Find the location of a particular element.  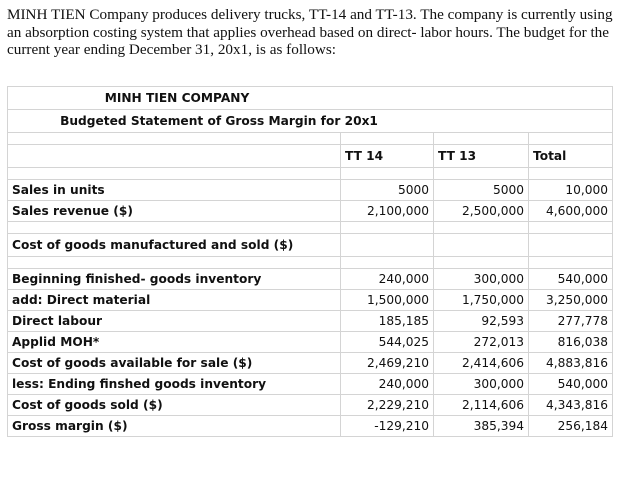

table-row-direct-labour: Direct labour 185,185 92,593 277,778 is located at coordinates (310, 321).